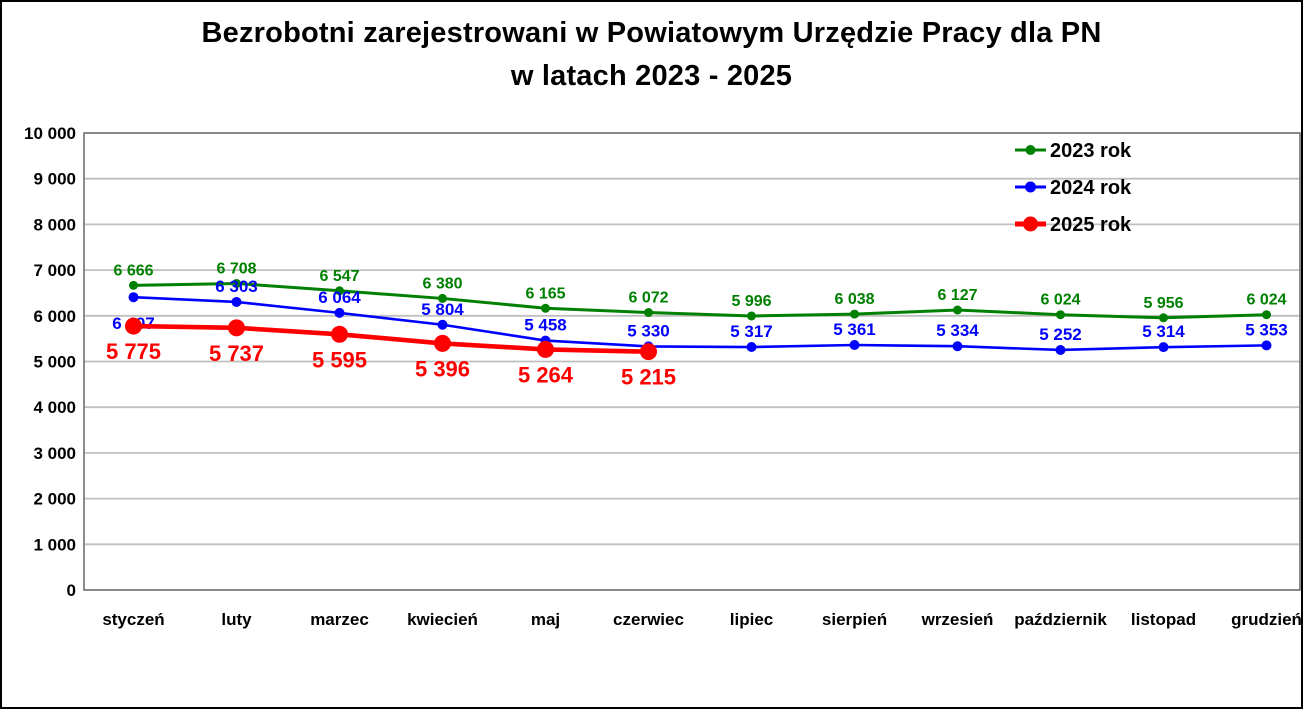 The height and width of the screenshot is (711, 1303). What do you see at coordinates (1060, 619) in the screenshot?
I see `x-axis-month-label: październik` at bounding box center [1060, 619].